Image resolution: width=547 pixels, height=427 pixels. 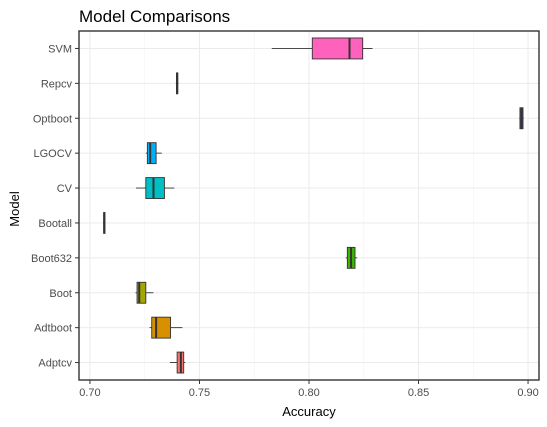 What do you see at coordinates (418, 393) in the screenshot?
I see `x-tick-label: 0.85` at bounding box center [418, 393].